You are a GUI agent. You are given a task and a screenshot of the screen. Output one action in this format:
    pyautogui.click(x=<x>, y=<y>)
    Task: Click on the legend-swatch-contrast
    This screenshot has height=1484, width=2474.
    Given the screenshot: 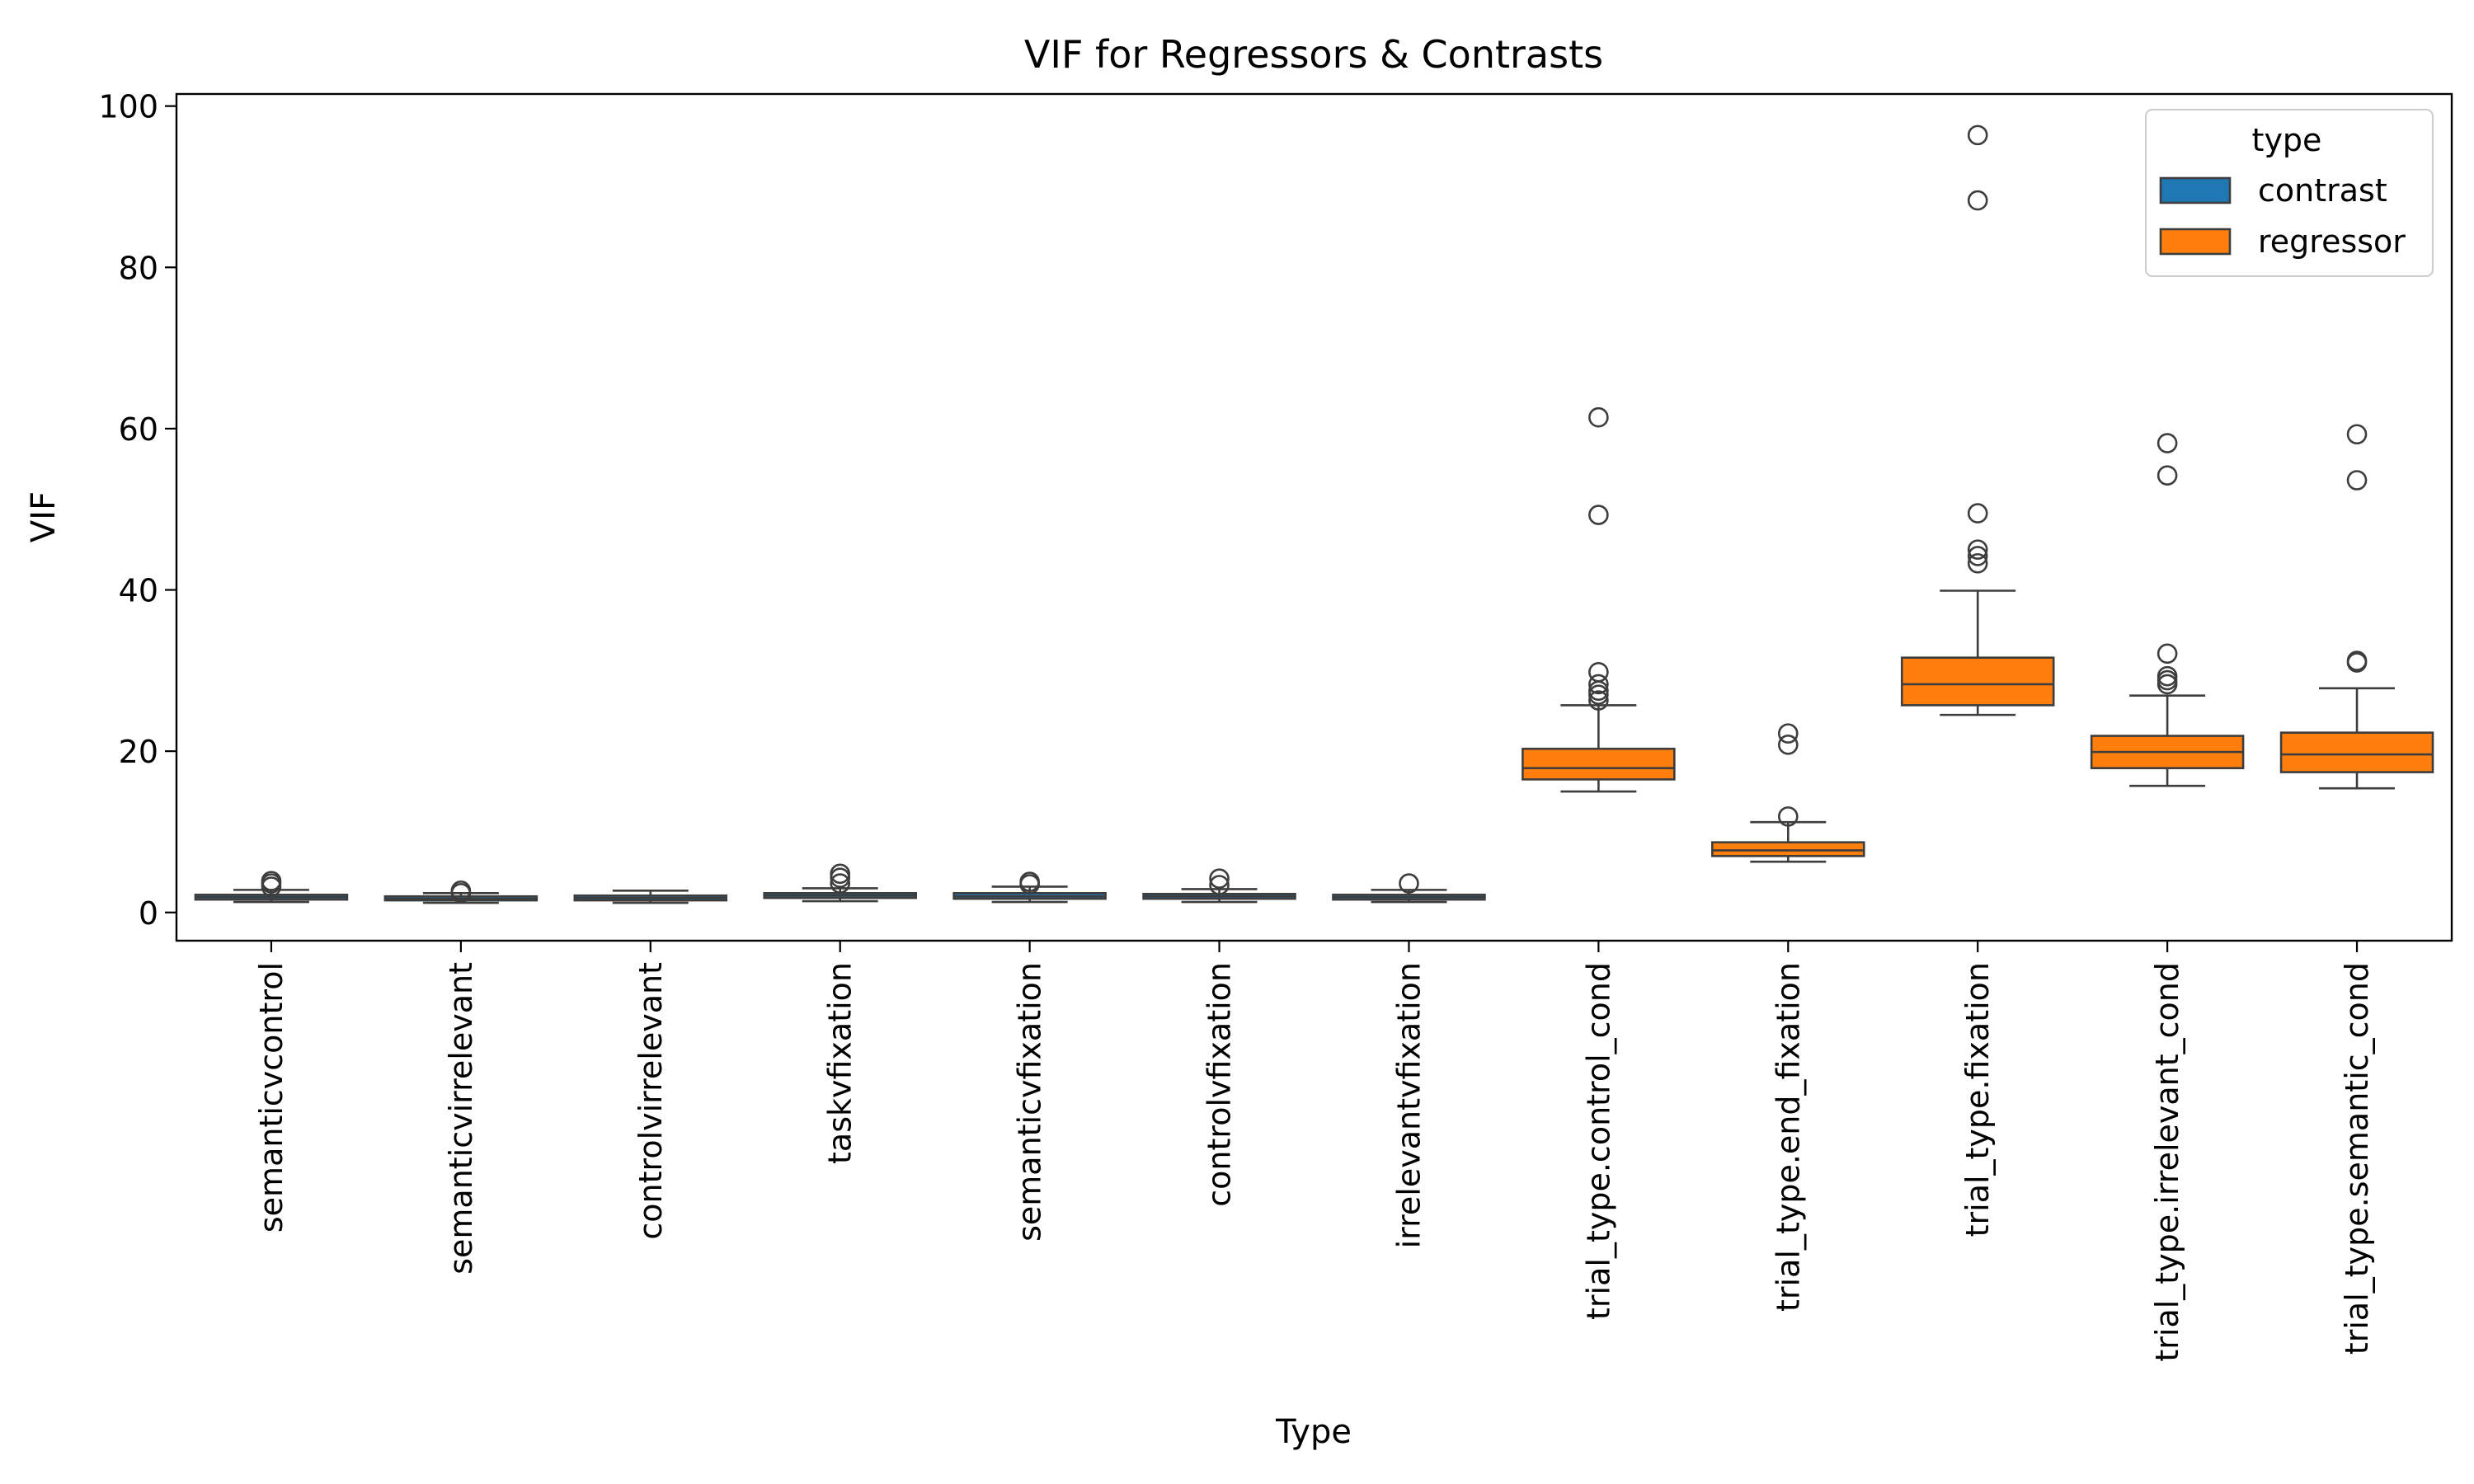 What is the action you would take?
    pyautogui.click(x=2195, y=190)
    